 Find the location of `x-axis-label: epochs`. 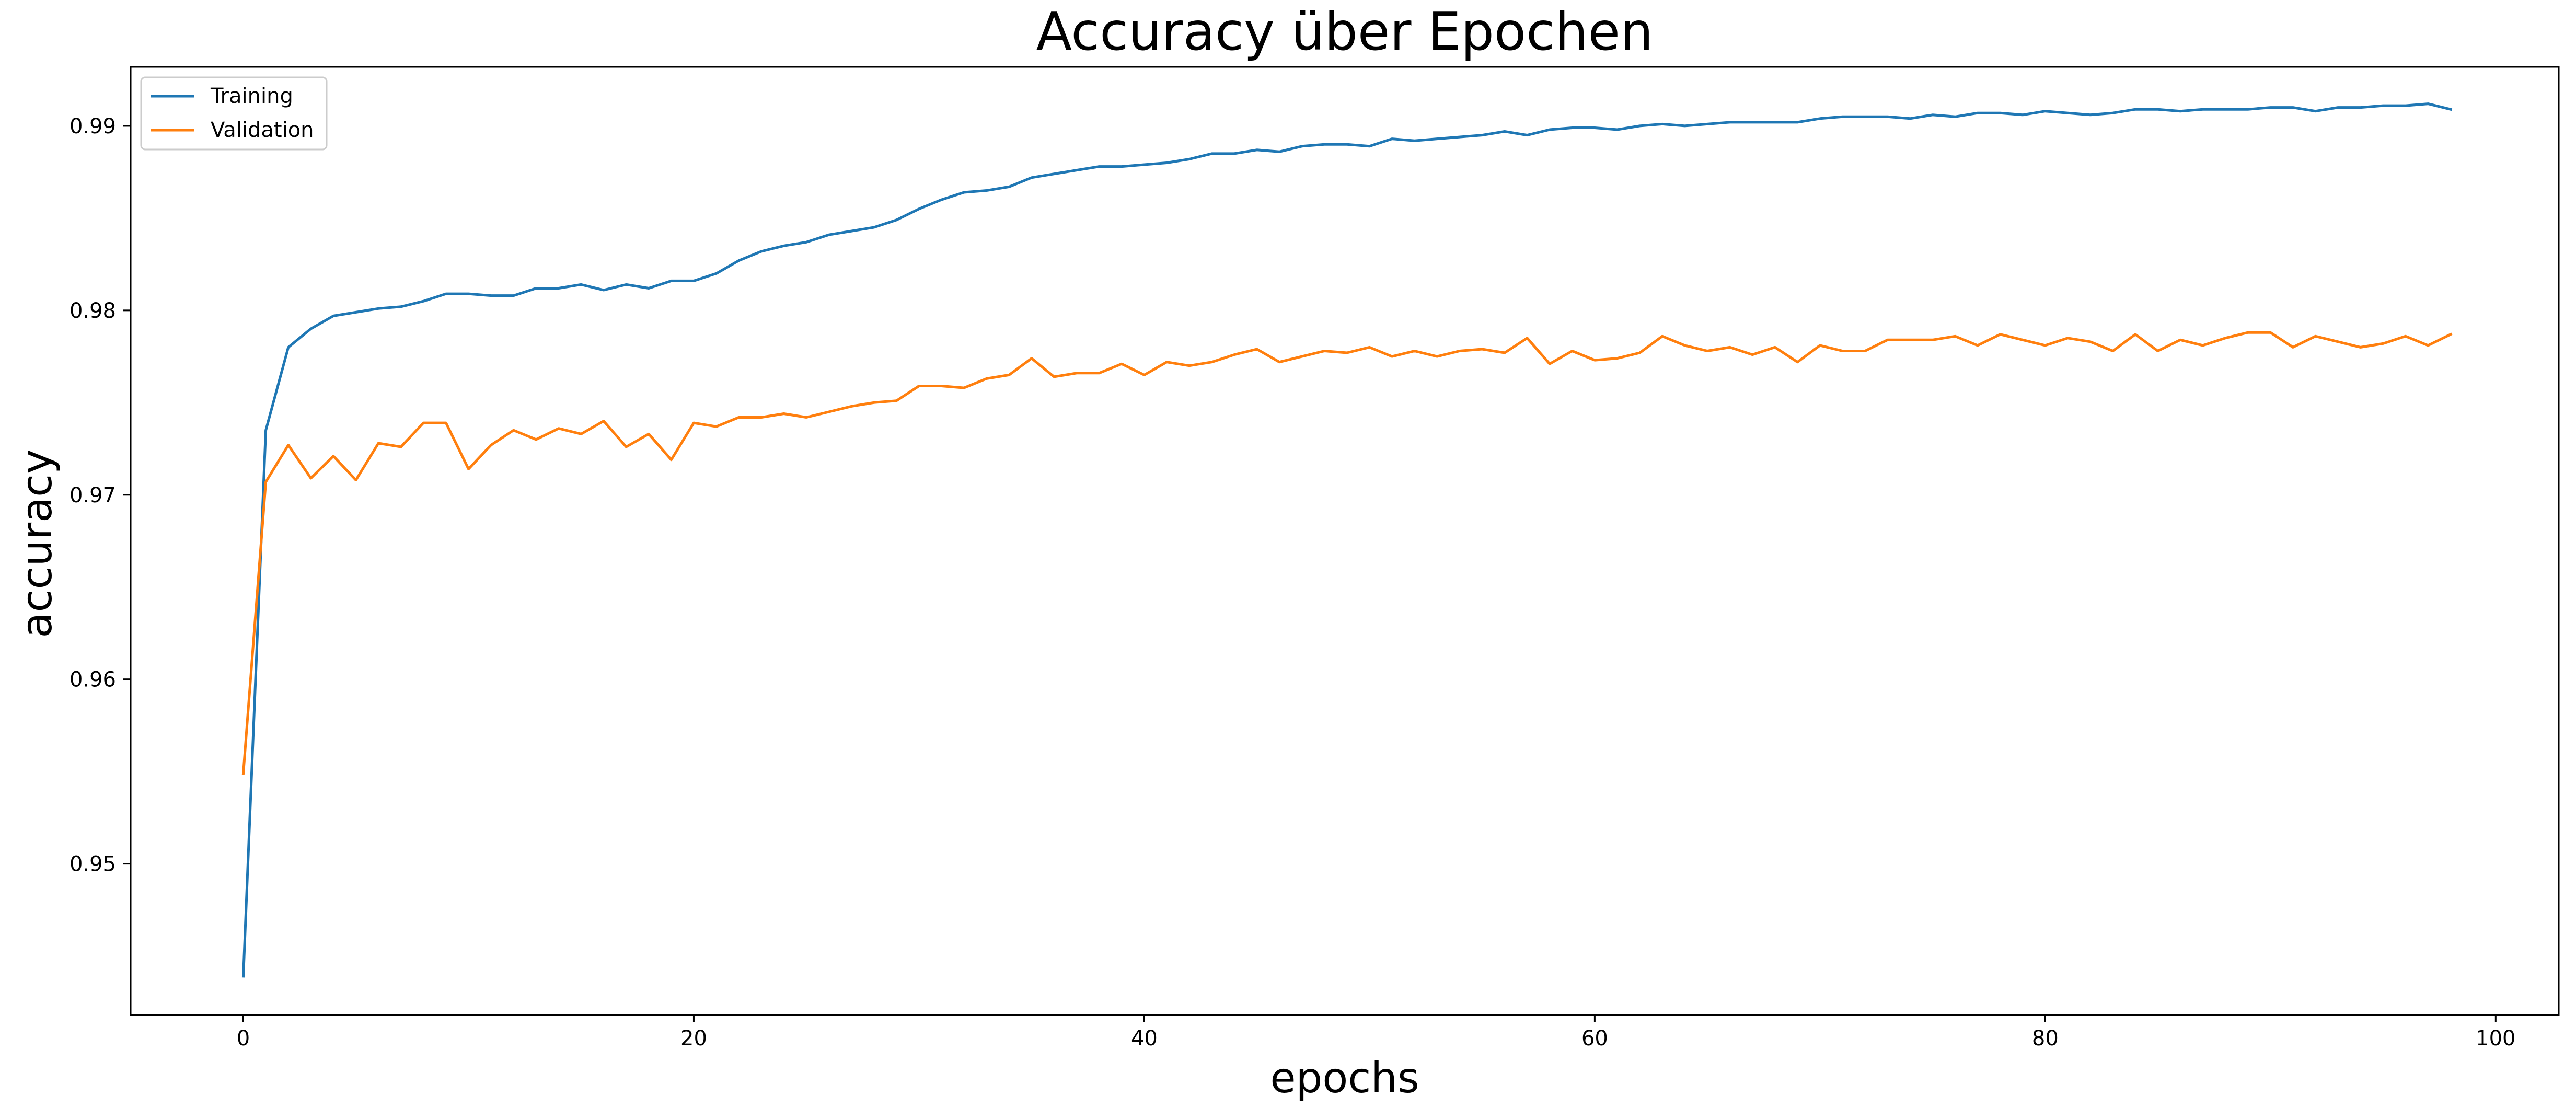

x-axis-label: epochs is located at coordinates (1345, 1078).